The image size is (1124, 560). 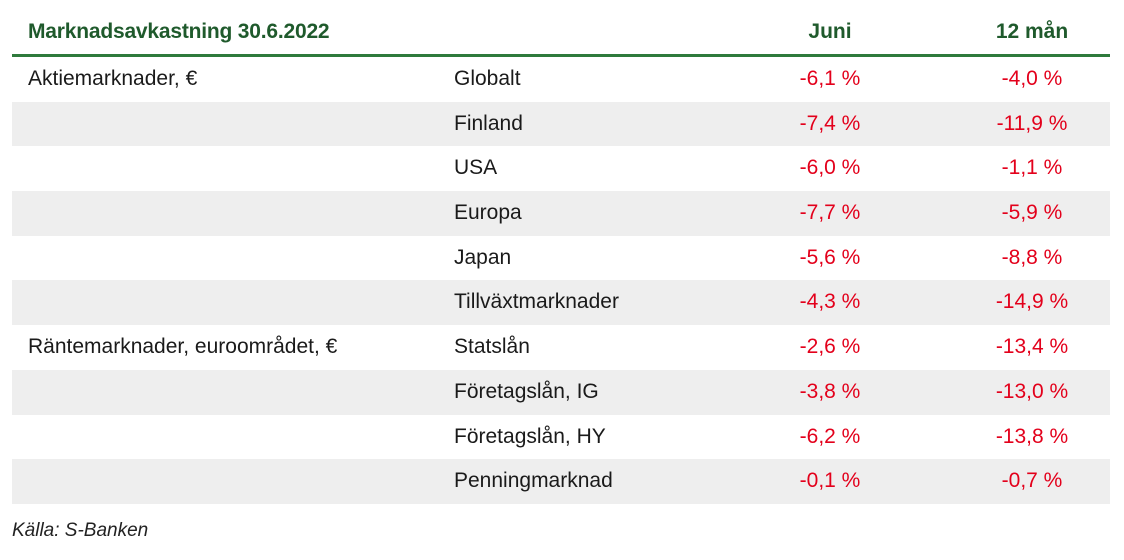 What do you see at coordinates (1032, 78) in the screenshot?
I see `value-12-man: -4,0 %` at bounding box center [1032, 78].